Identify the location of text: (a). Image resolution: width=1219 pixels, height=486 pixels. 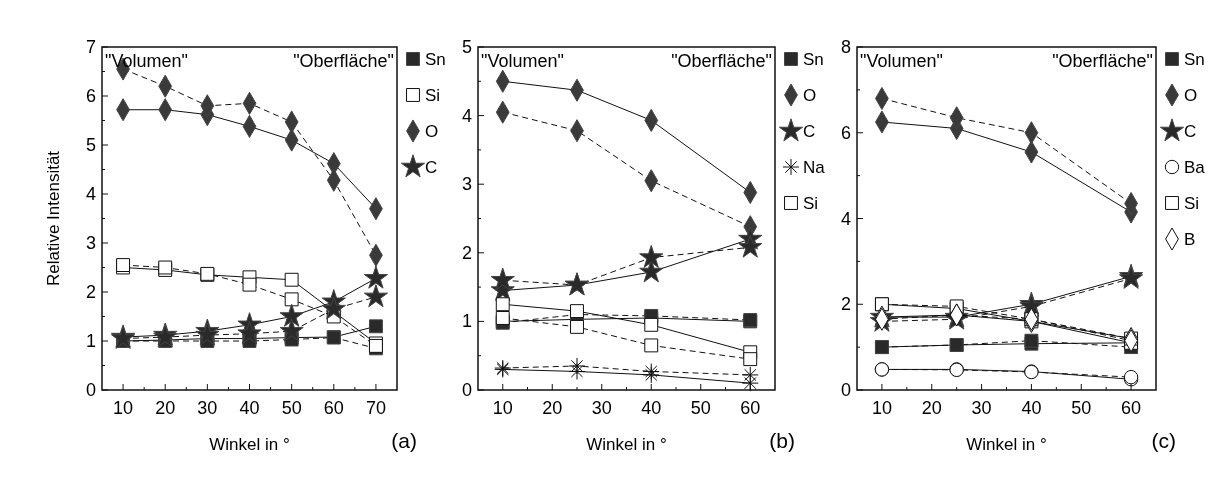
(404, 440).